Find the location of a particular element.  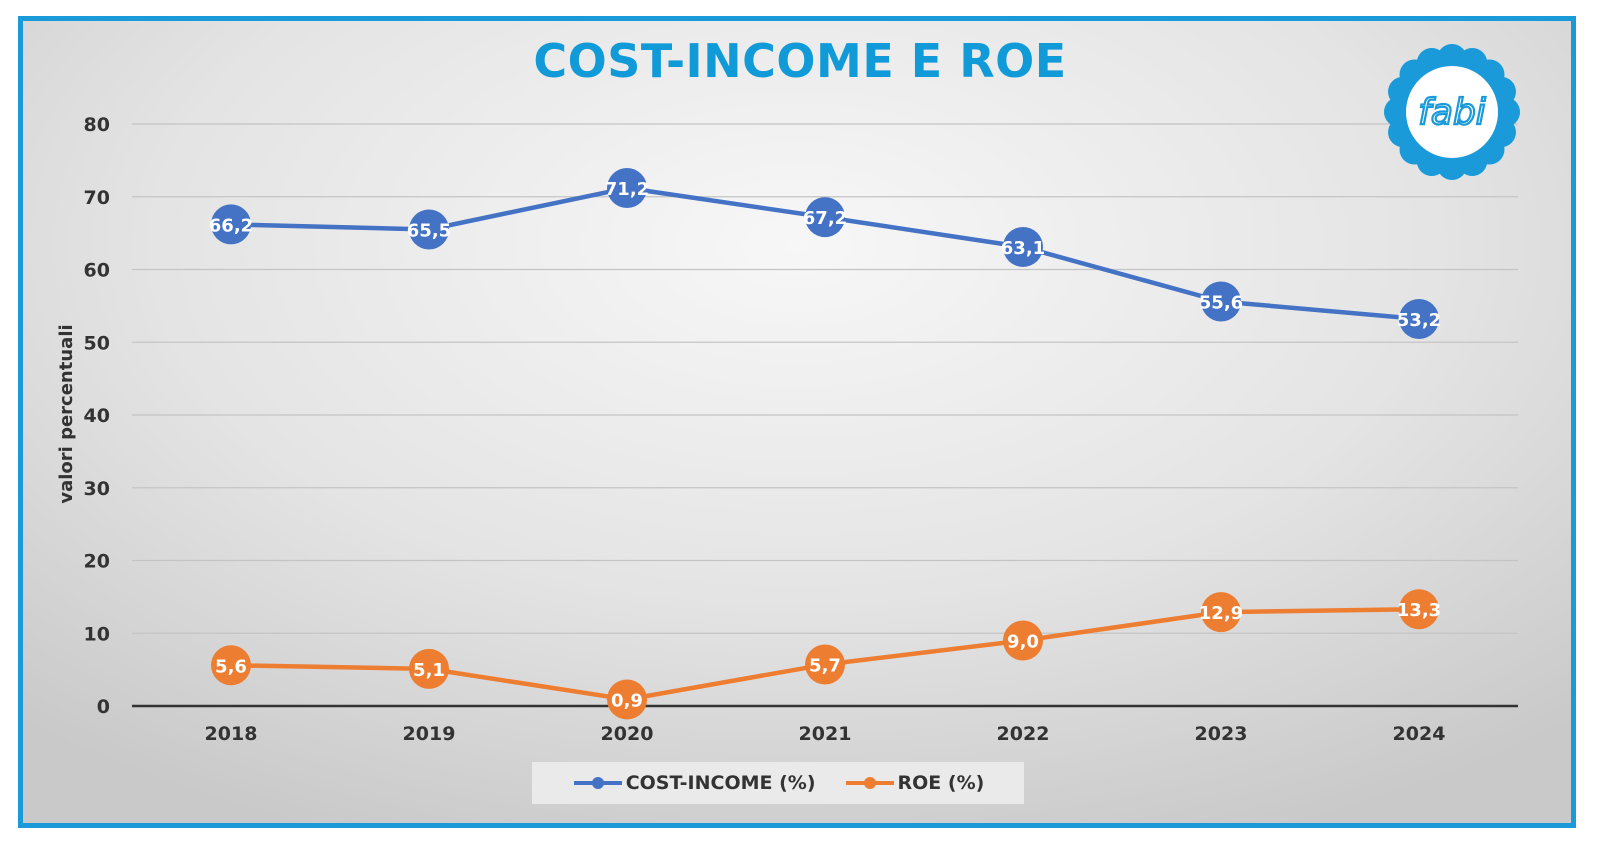

legend-item-cost-income: COST-INCOME (%) is located at coordinates (694, 783).